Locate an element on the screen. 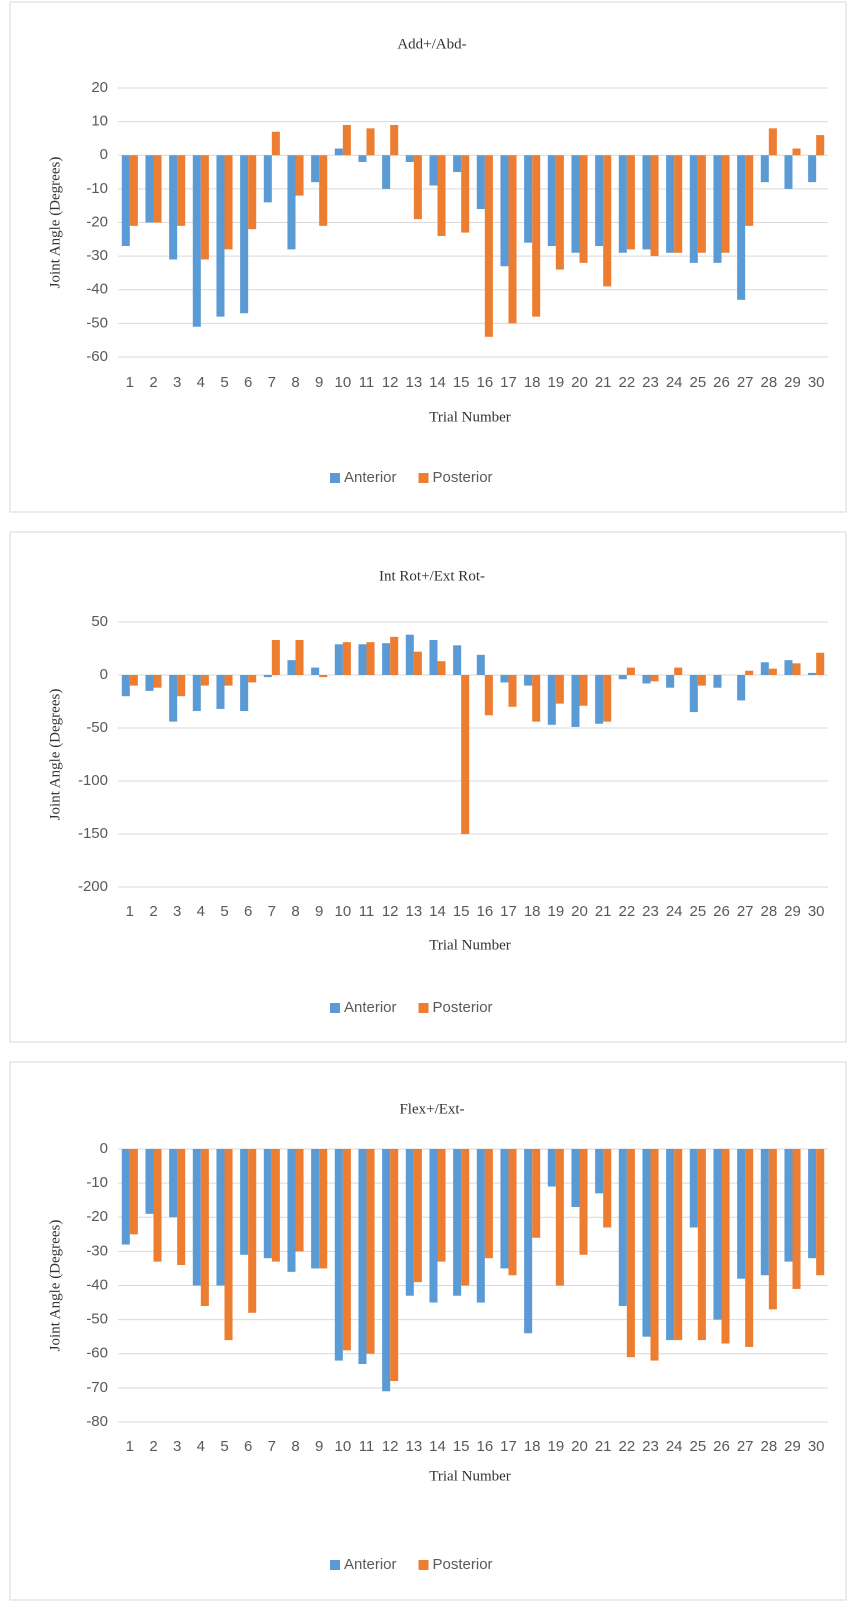 This screenshot has width=854, height=1602. x-tick-label: 7 is located at coordinates (272, 1446).